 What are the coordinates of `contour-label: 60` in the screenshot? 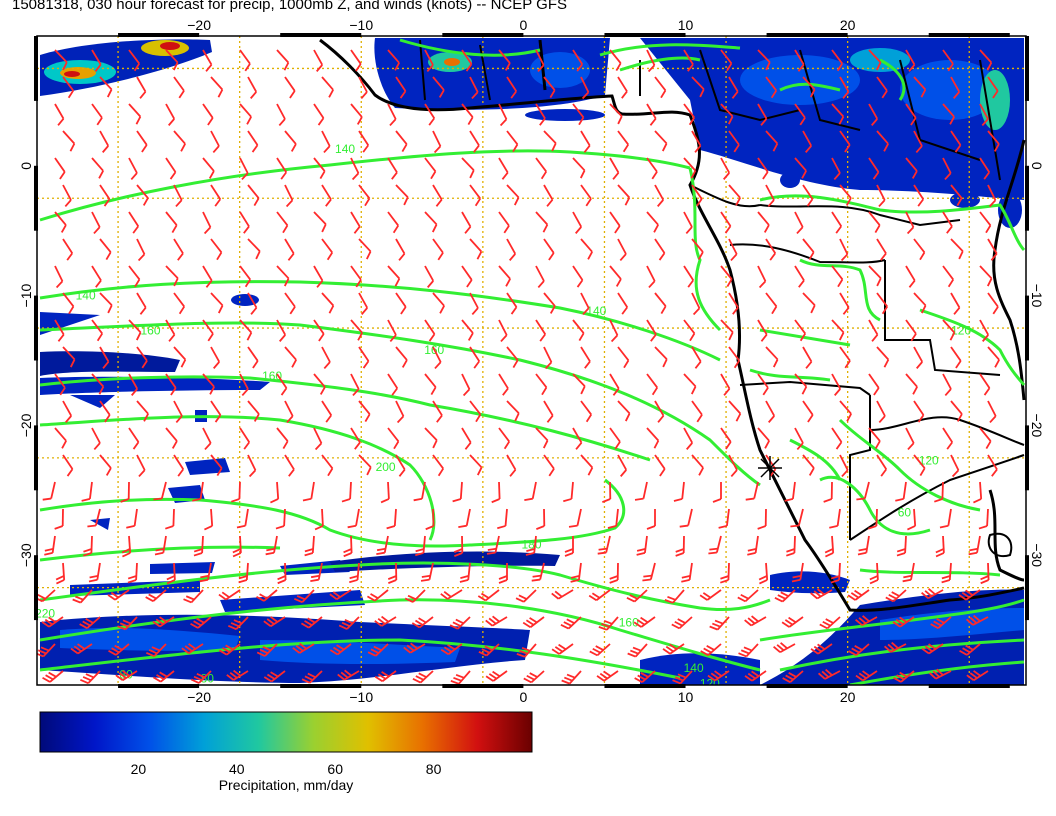 It's located at (905, 512).